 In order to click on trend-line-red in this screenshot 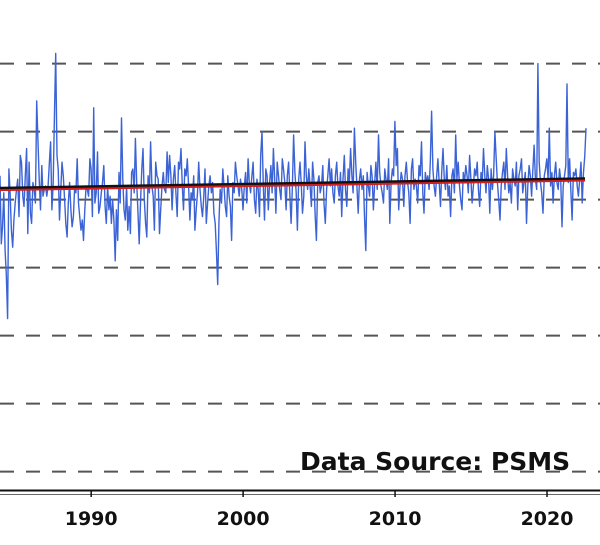, I will do `click(293, 185)`.